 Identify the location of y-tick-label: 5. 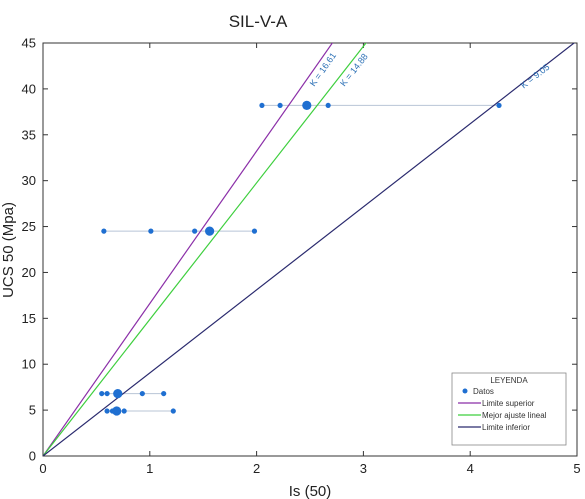
(32, 410).